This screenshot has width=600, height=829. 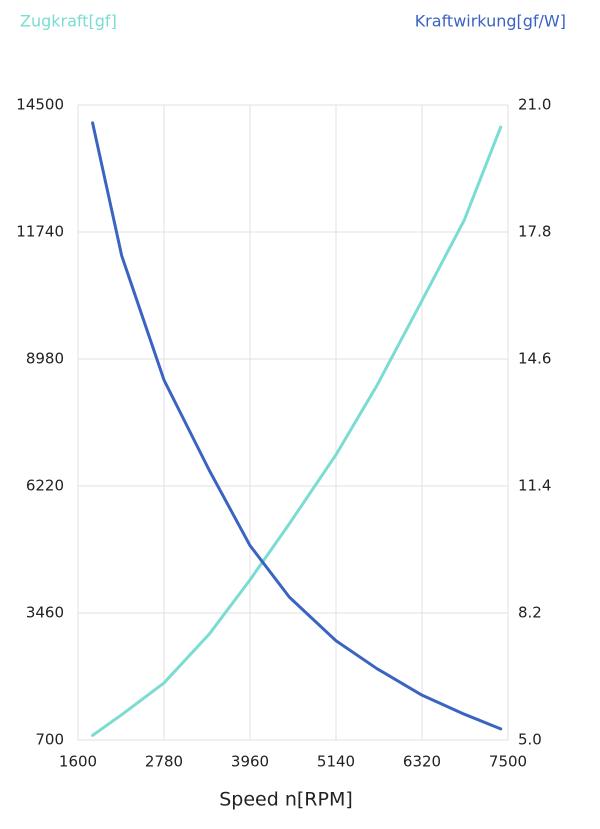 I want to click on x-axis-title: Speed n[RPM], so click(x=286, y=800).